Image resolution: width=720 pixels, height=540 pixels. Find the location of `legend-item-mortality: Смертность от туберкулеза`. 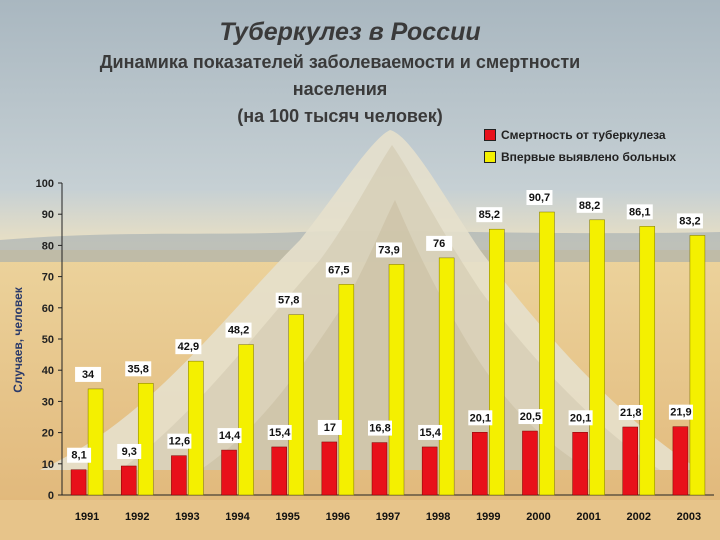

legend-item-mortality: Смертность от туберкулеза is located at coordinates (580, 135).